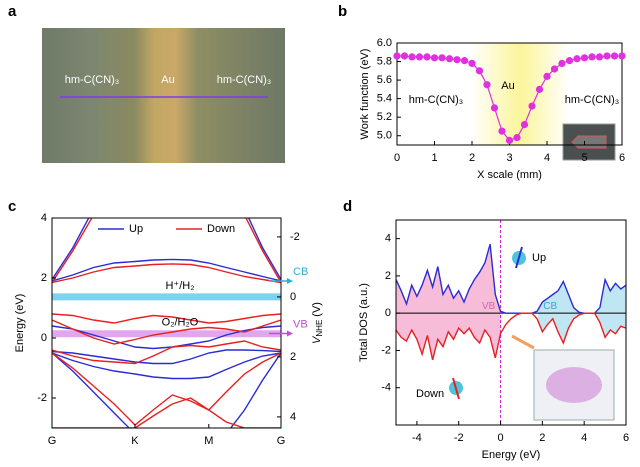 This screenshot has height=467, width=640. What do you see at coordinates (384, 117) in the screenshot?
I see `y-tick-label: 5.2` at bounding box center [384, 117].